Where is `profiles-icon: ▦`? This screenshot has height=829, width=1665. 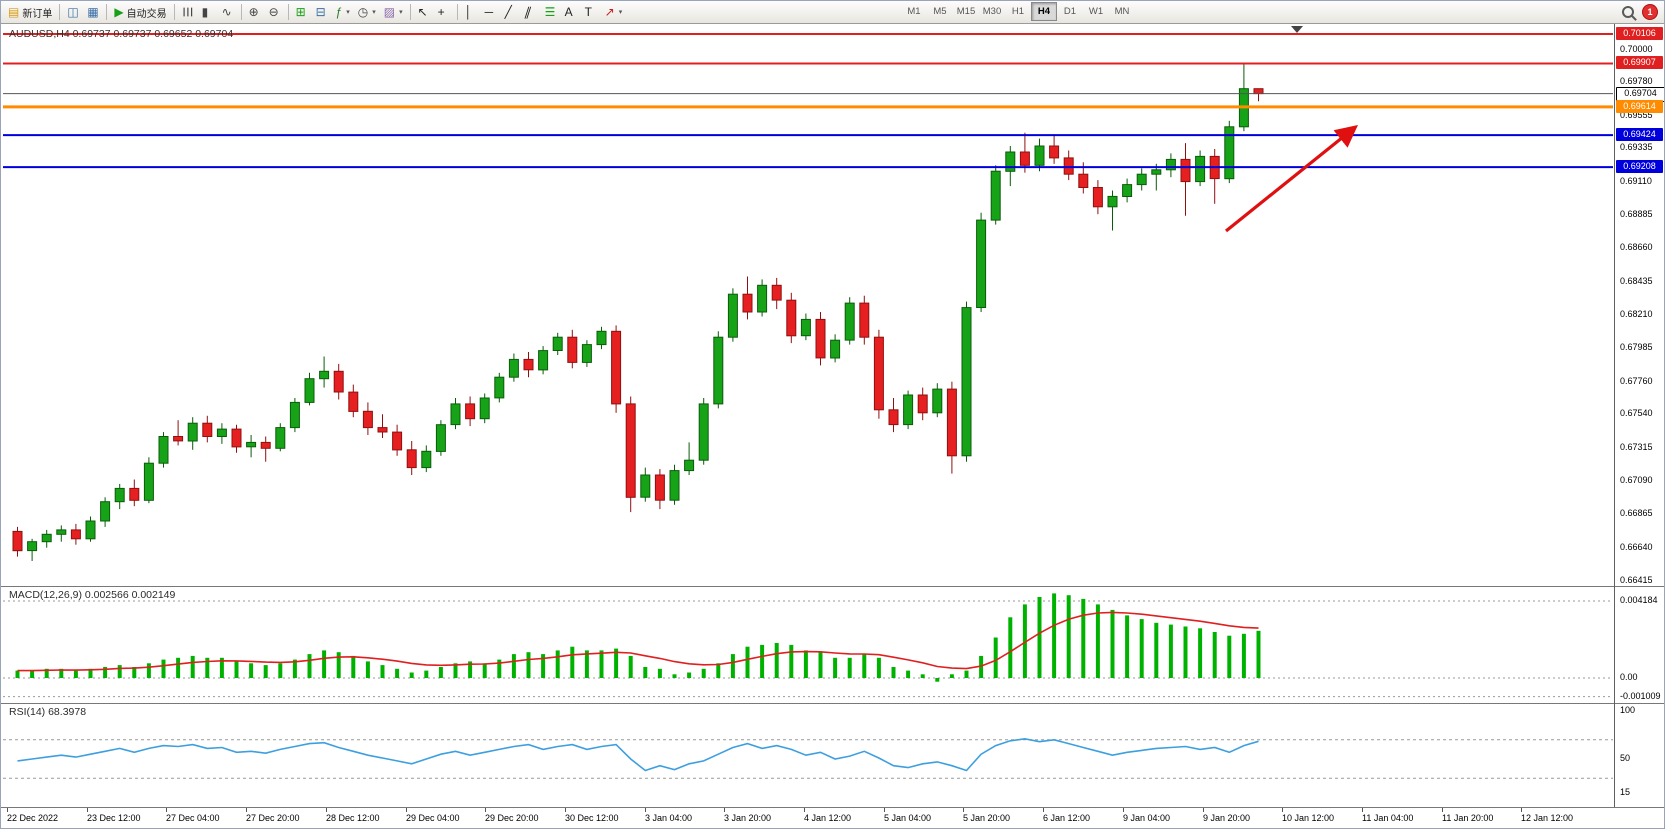
profiles-icon: ▦ is located at coordinates (93, 12).